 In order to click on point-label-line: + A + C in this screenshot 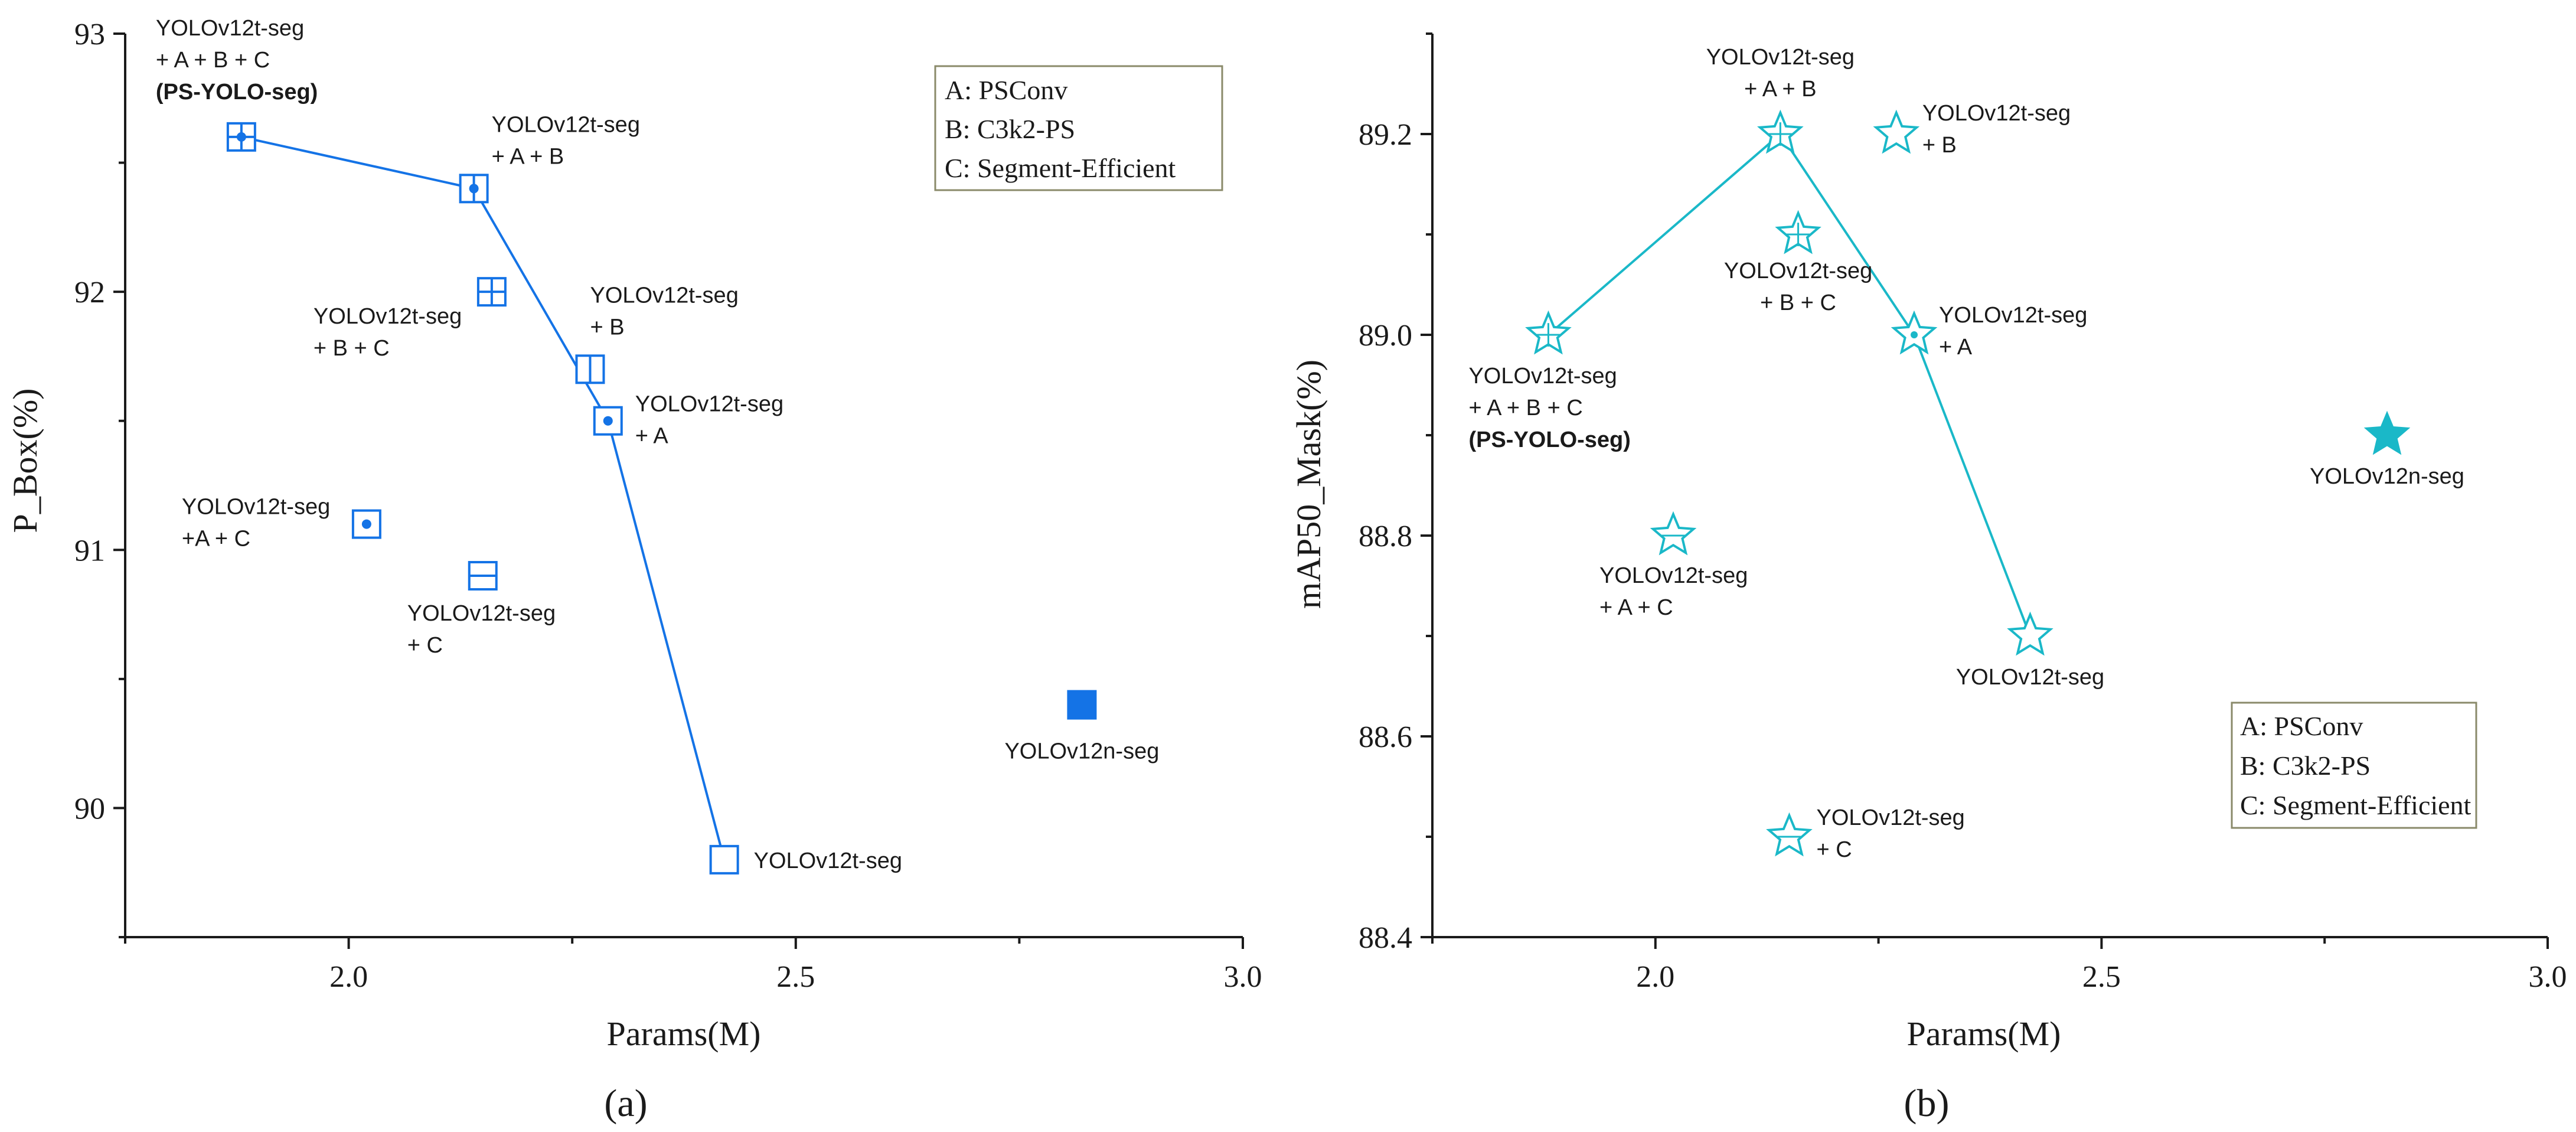, I will do `click(1636, 607)`.